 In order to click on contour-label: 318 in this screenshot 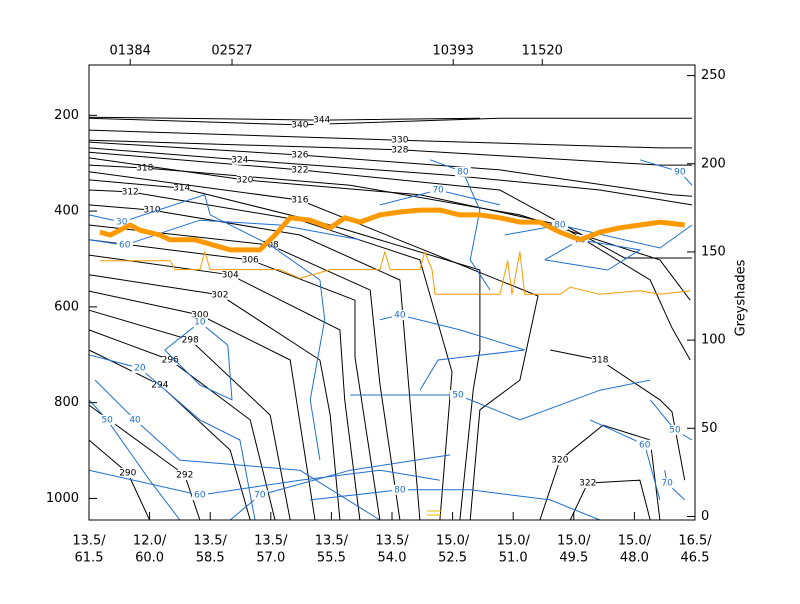, I will do `click(144, 168)`.